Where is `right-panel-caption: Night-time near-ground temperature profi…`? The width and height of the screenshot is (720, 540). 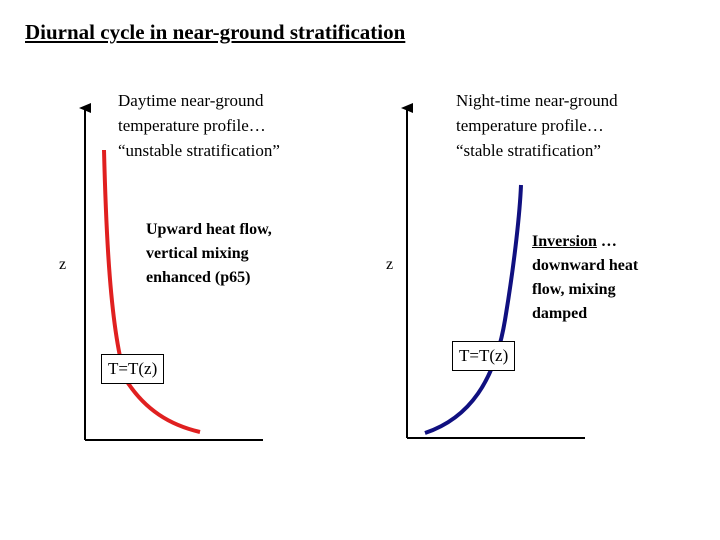 right-panel-caption: Night-time near-ground temperature profi… is located at coordinates (537, 125).